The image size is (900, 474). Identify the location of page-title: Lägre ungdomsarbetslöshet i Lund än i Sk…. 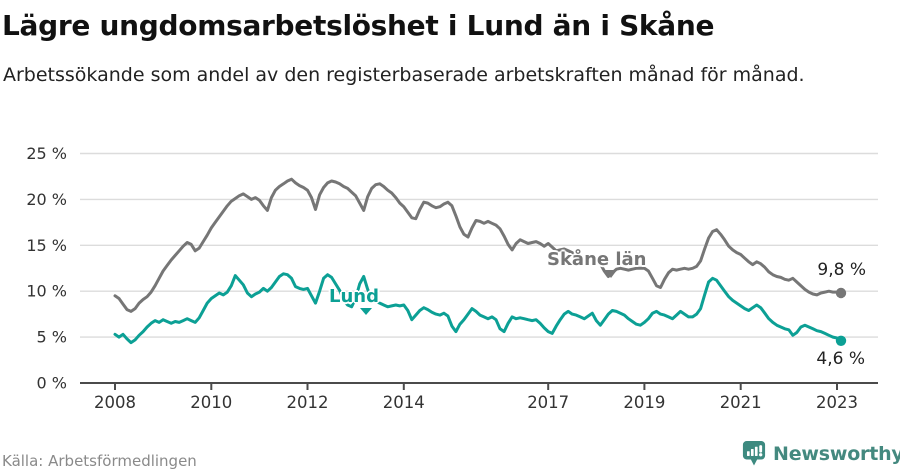
(358, 25).